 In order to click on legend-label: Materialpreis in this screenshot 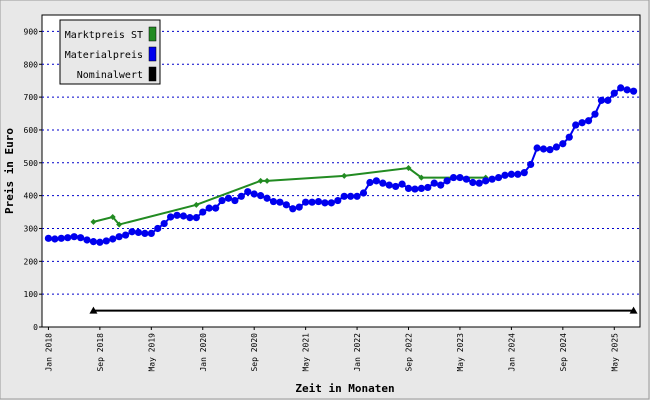, I will do `click(104, 55)`.